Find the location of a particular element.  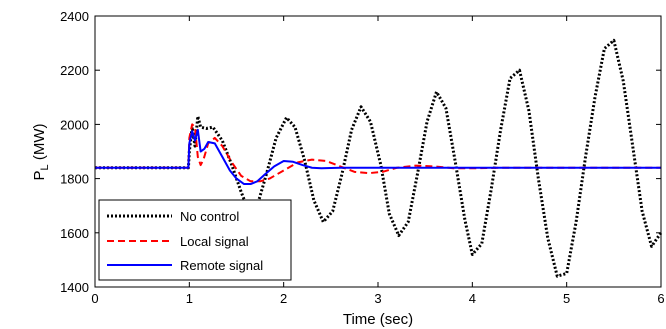

legend: No control Local signal Remote signal is located at coordinates (195, 240).